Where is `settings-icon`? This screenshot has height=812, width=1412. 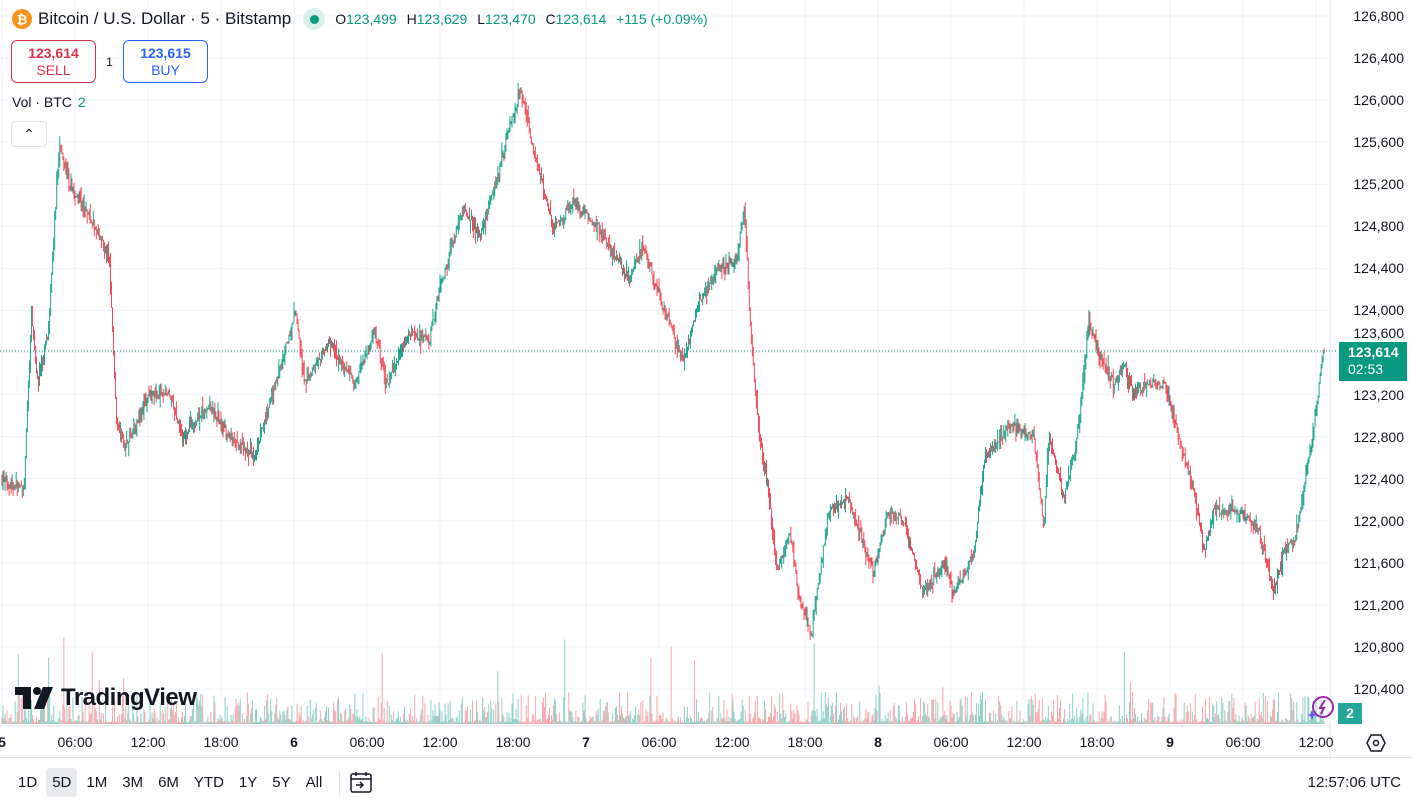 settings-icon is located at coordinates (1376, 743).